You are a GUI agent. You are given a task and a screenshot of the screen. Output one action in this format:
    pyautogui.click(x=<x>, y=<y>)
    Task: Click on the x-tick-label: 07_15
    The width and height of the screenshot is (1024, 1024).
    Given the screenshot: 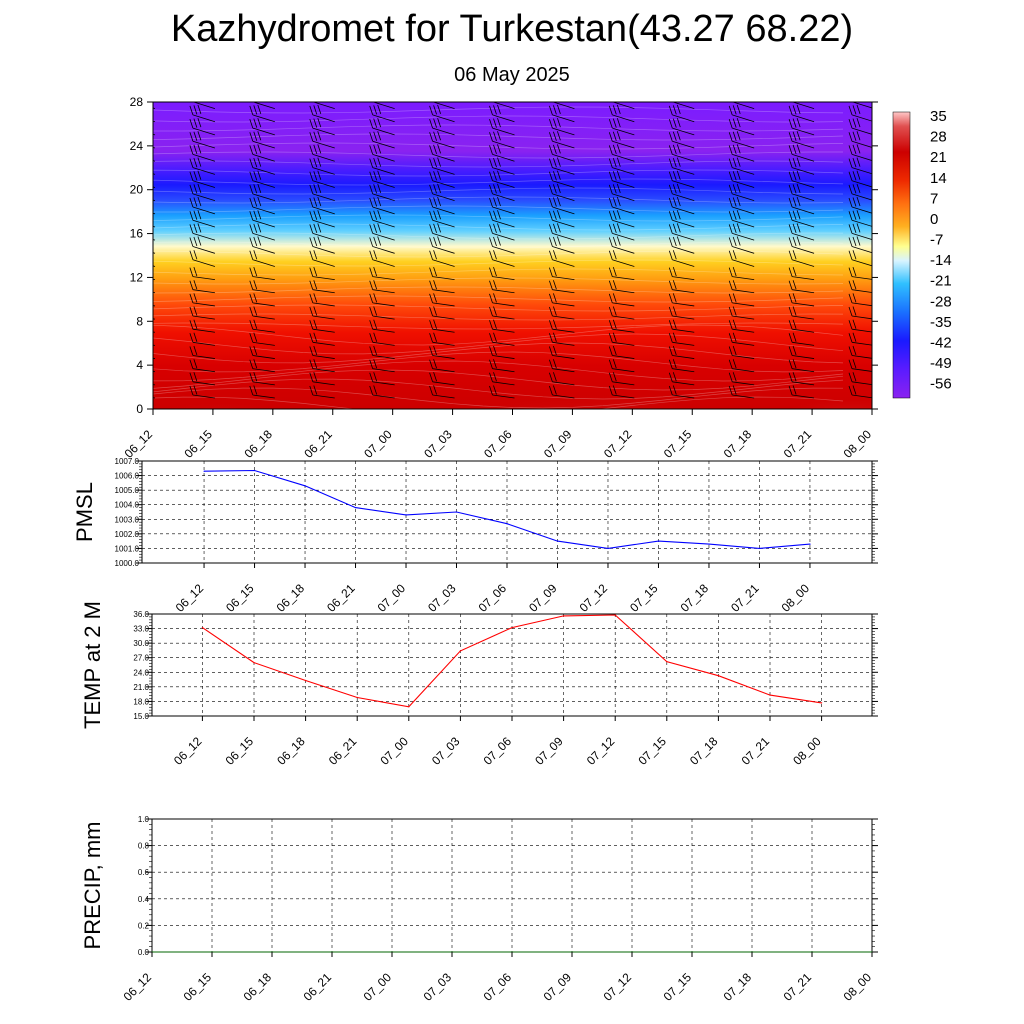 What is the action you would take?
    pyautogui.click(x=644, y=598)
    